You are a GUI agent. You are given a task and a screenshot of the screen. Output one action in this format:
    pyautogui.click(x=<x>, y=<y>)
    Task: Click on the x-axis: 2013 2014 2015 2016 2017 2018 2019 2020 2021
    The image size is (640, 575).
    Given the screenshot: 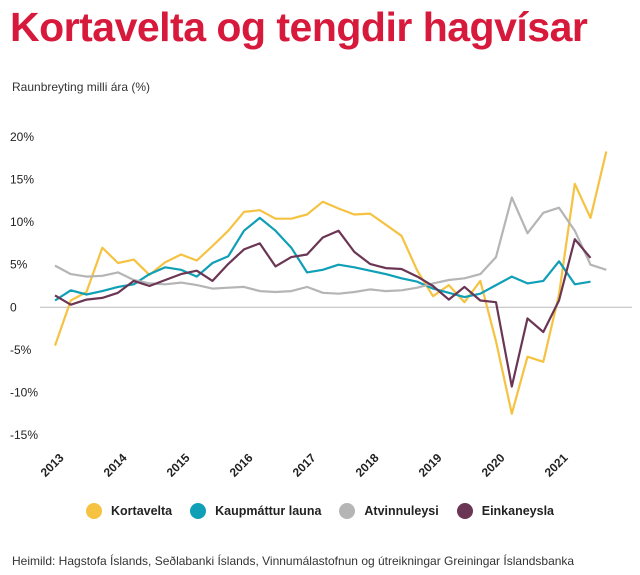 What is the action you would take?
    pyautogui.click(x=304, y=465)
    